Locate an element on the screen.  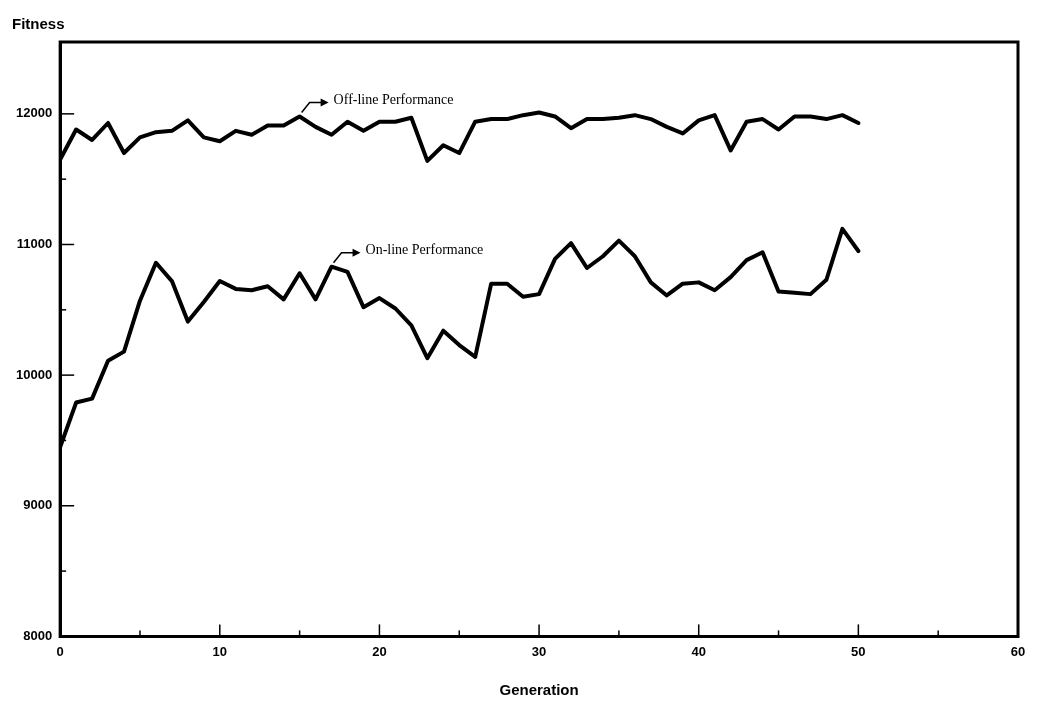
y-tick-label: 10000 is located at coordinates (34, 374).